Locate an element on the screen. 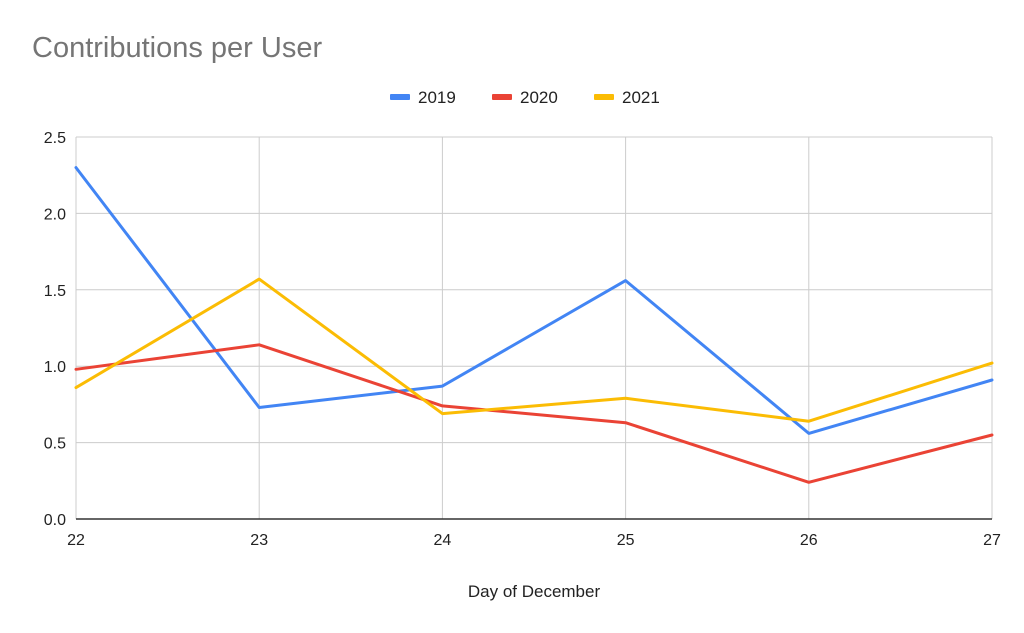 This screenshot has height=633, width=1024. y-tick-label: 1.0 is located at coordinates (55, 367).